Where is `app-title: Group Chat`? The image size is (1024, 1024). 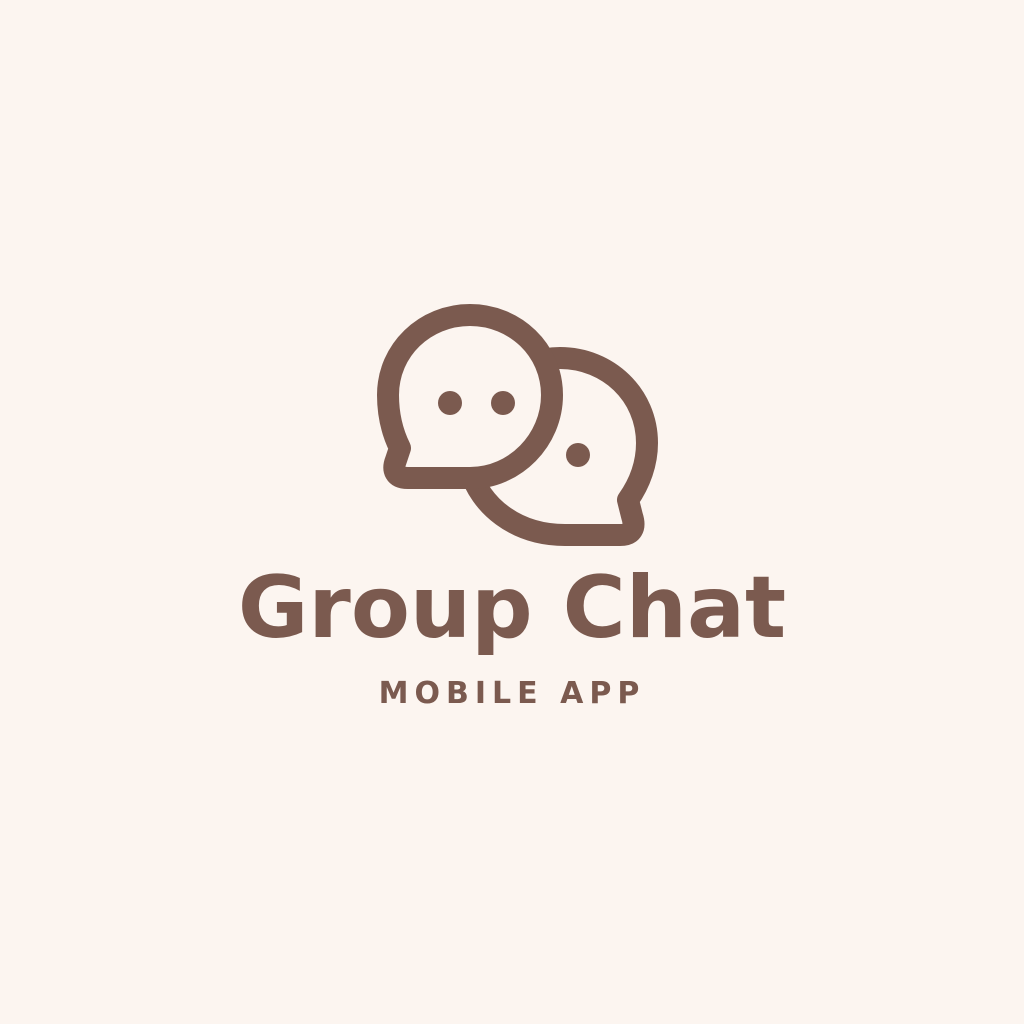 app-title: Group Chat is located at coordinates (512, 608).